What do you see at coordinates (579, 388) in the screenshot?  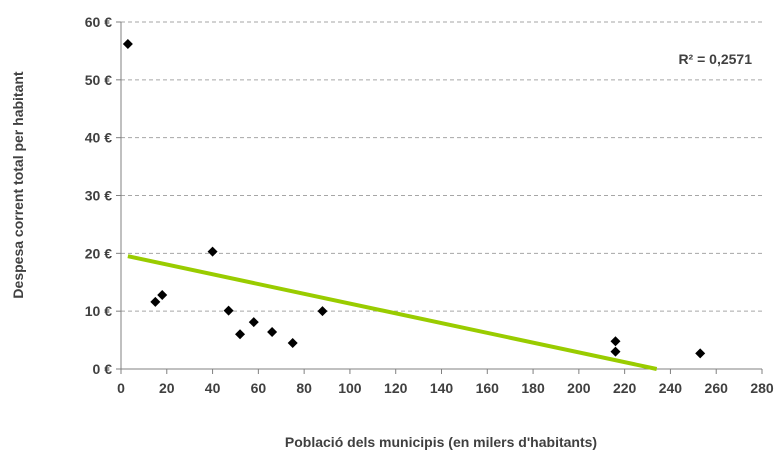 I see `x-tick-label: 200` at bounding box center [579, 388].